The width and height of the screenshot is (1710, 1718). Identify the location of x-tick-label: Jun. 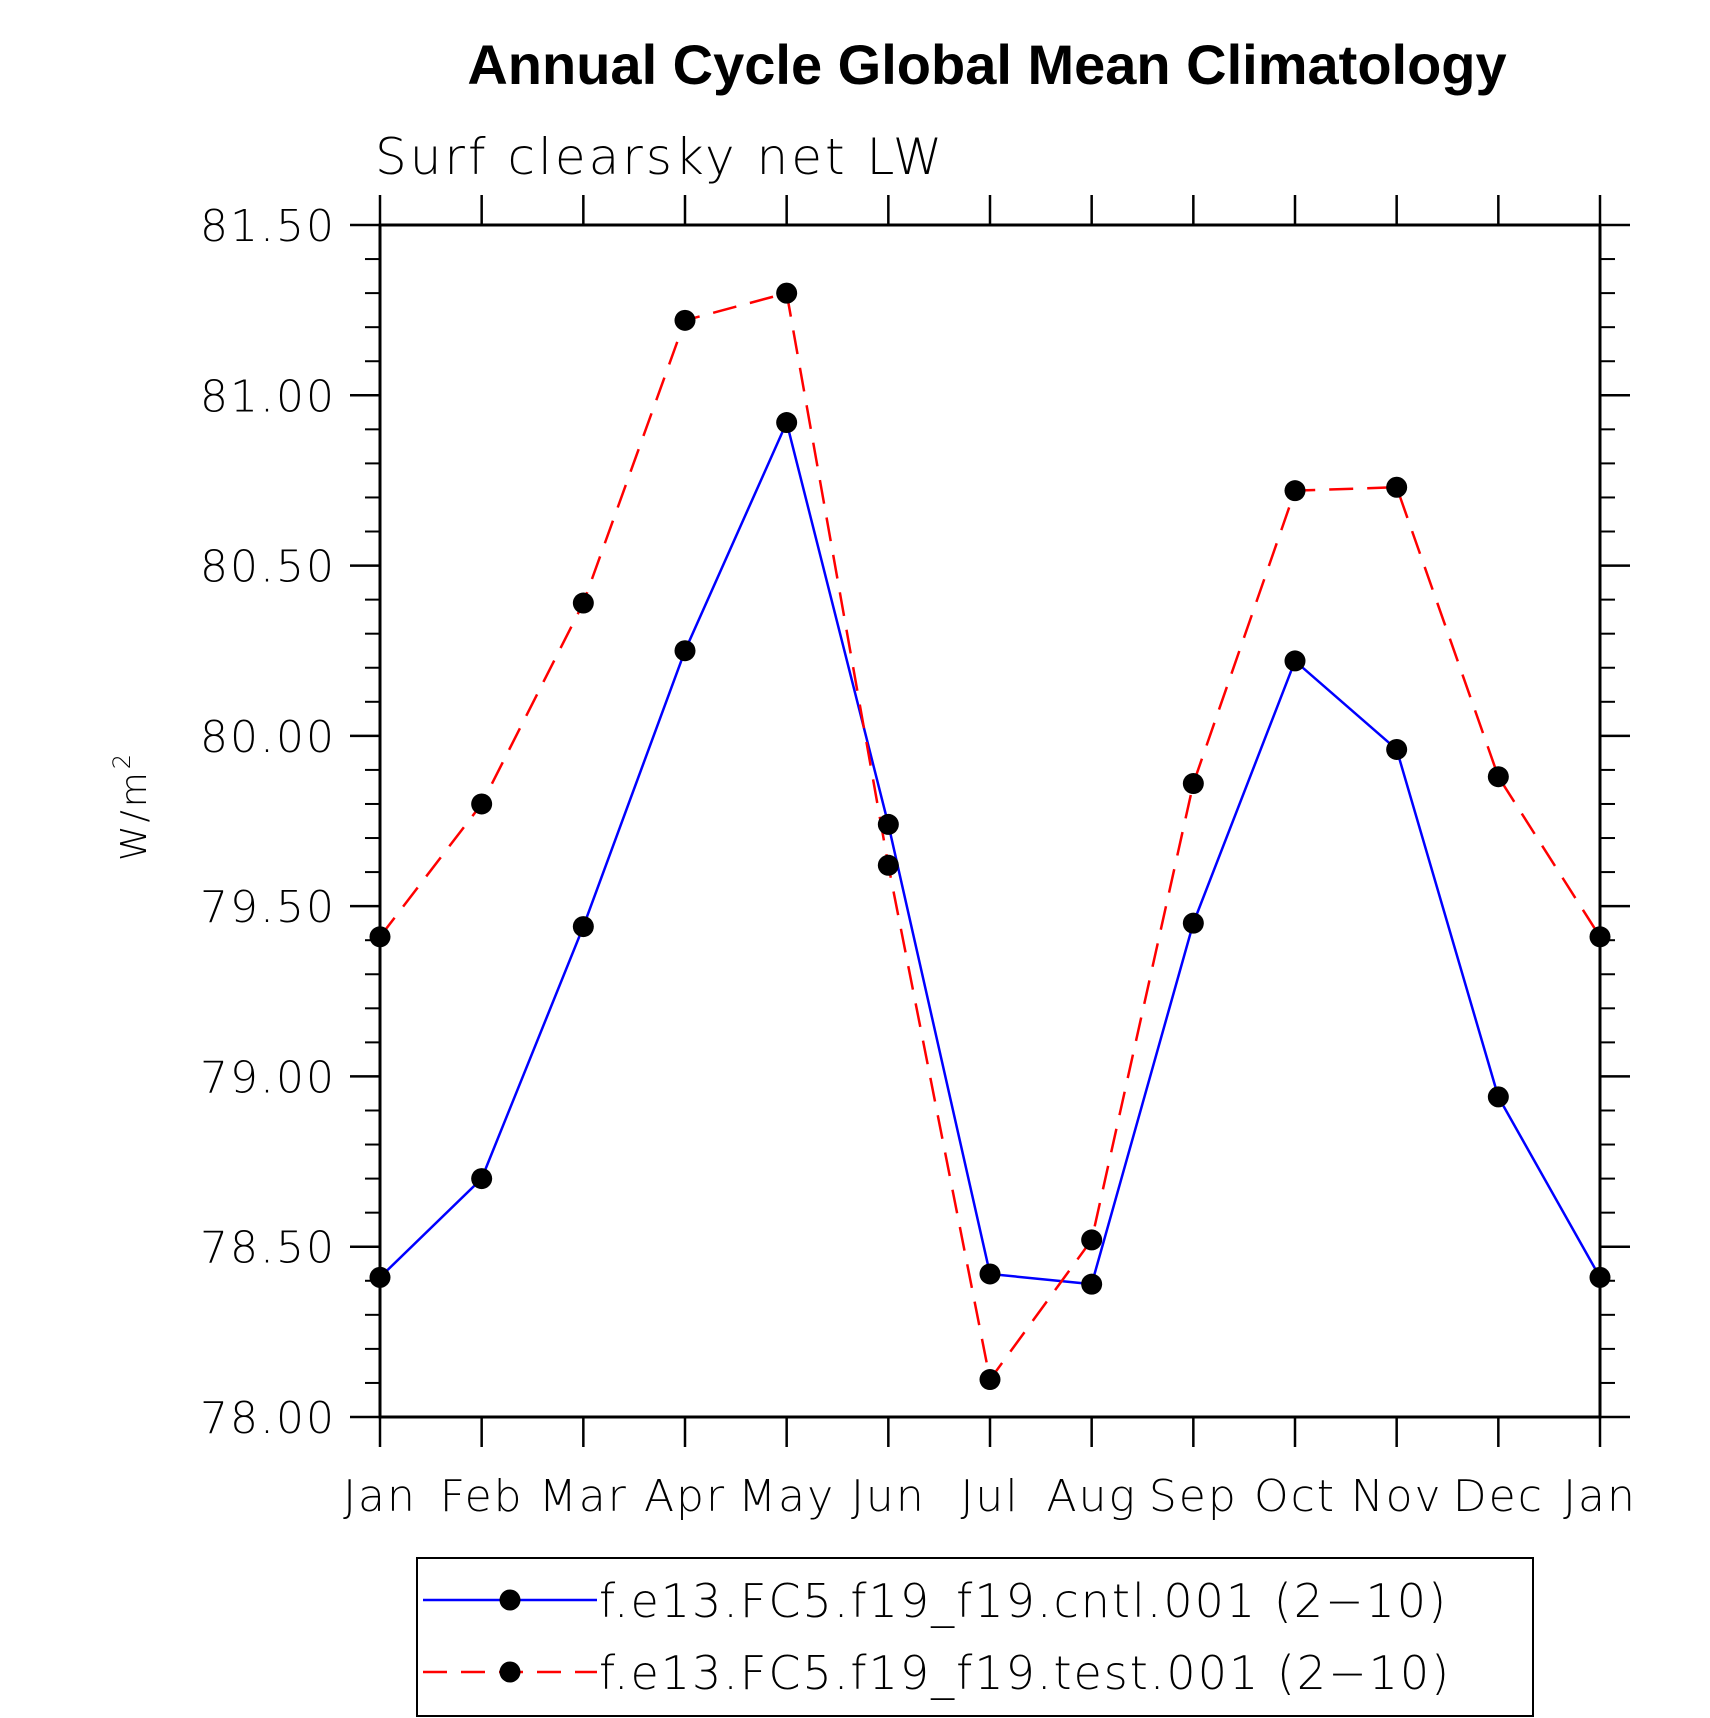
(888, 1496).